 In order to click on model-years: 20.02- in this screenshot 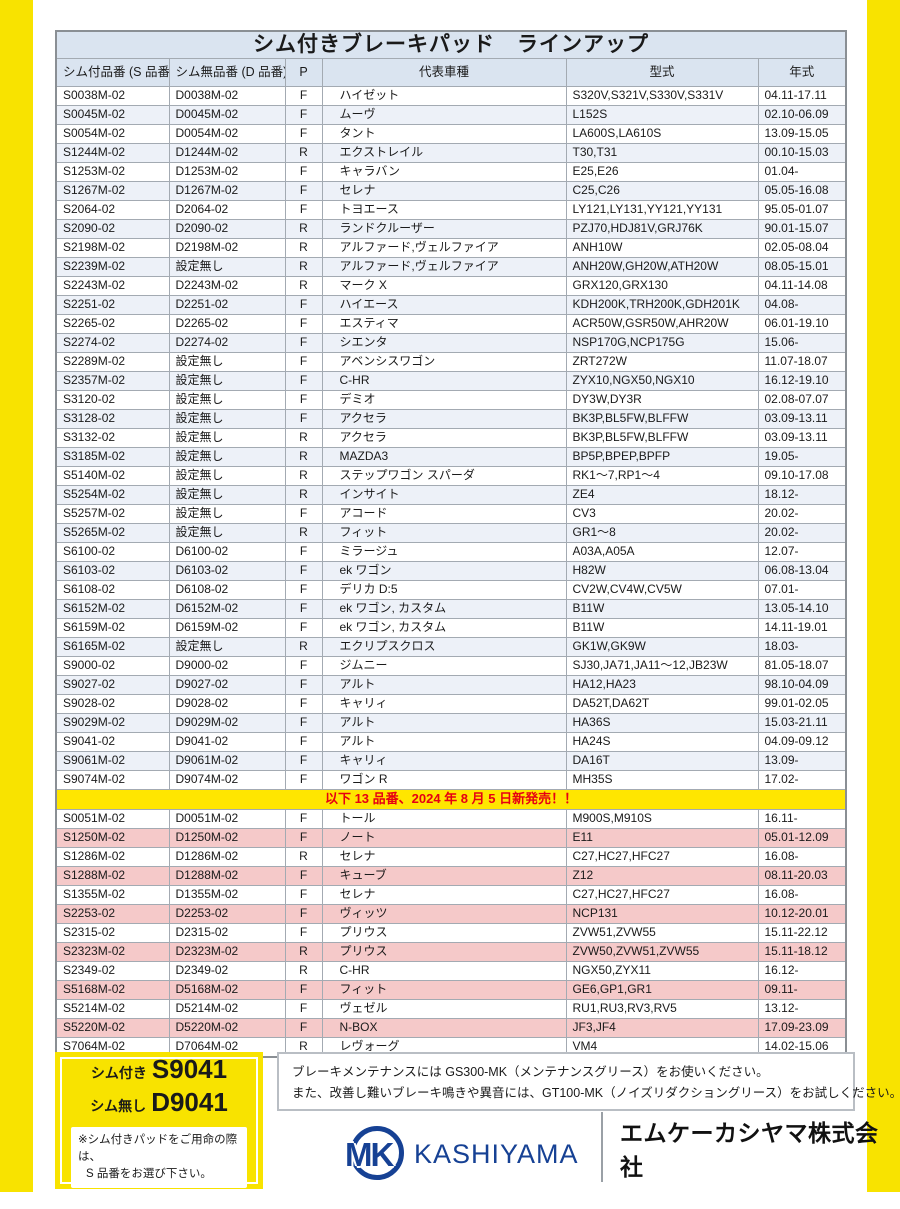, I will do `click(802, 514)`.